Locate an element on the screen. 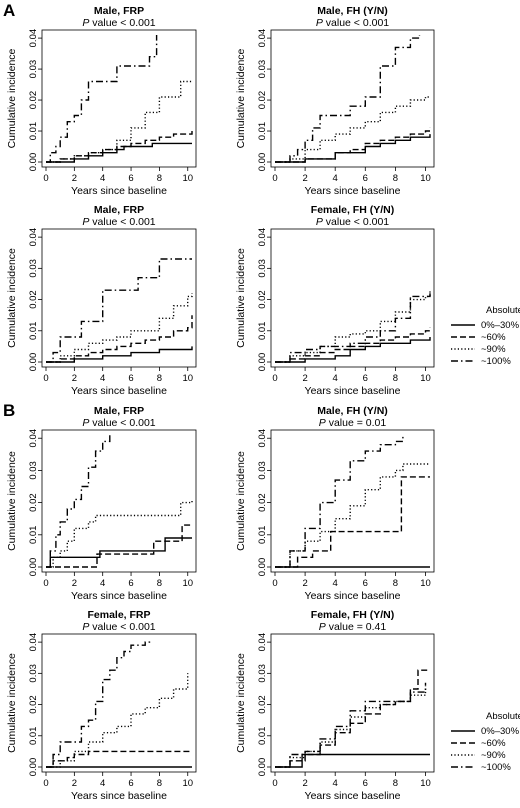  p-value-text: P value < 0.001 is located at coordinates (118, 23).